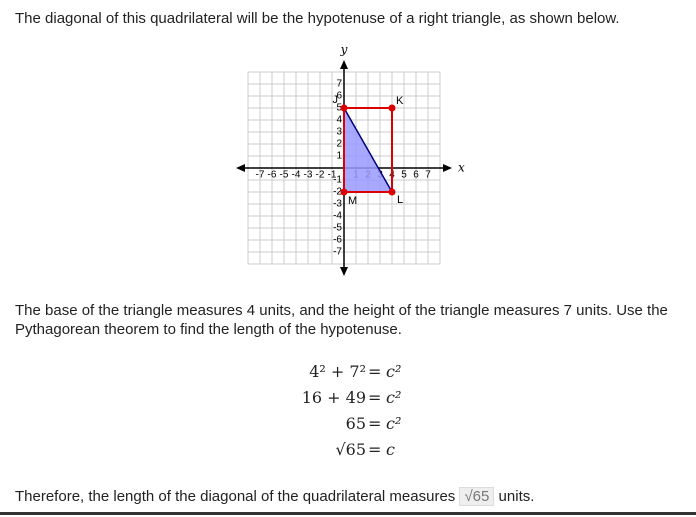 This screenshot has height=517, width=696. What do you see at coordinates (400, 101) in the screenshot?
I see `vertex-label: K` at bounding box center [400, 101].